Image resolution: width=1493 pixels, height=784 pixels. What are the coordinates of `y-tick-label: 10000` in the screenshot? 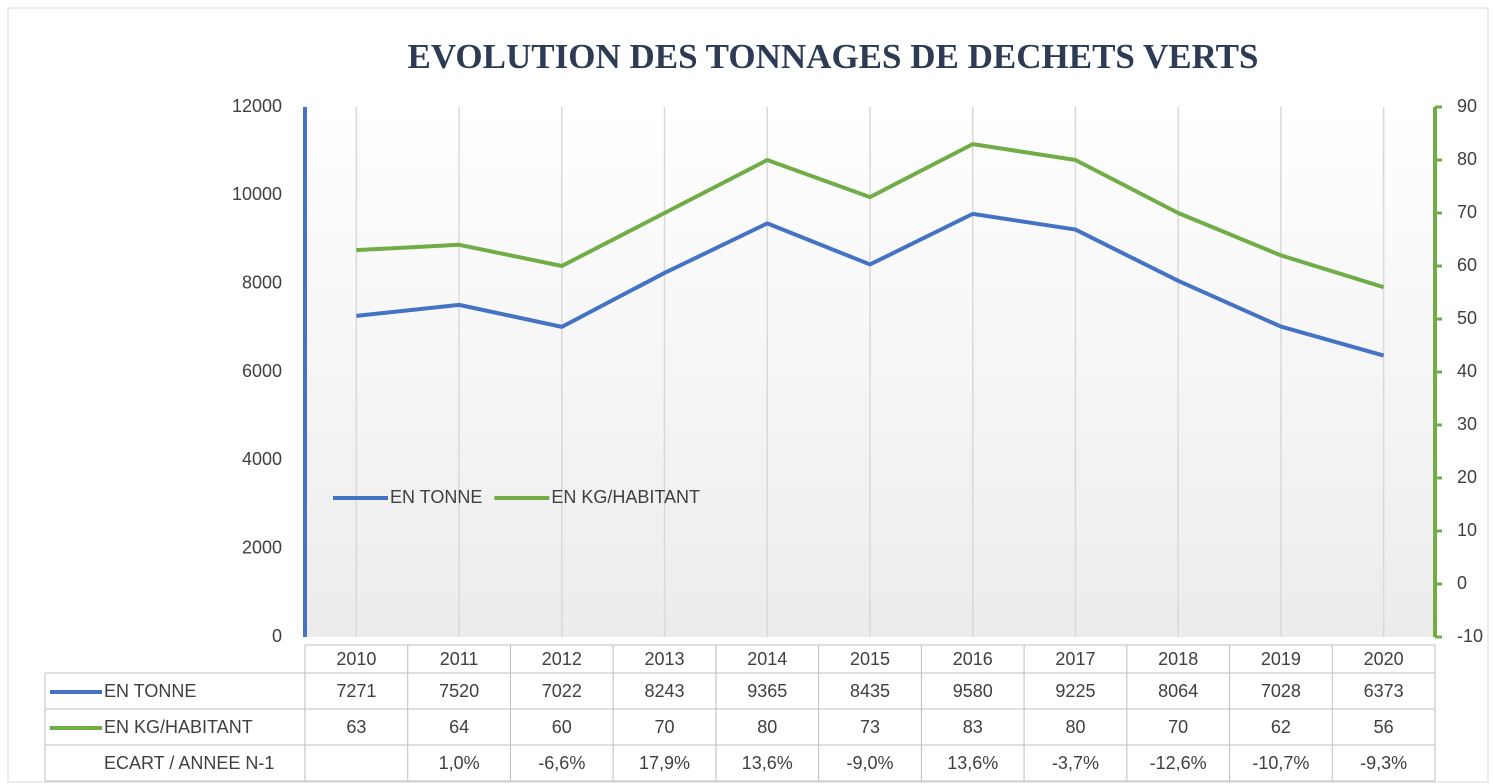 It's located at (257, 194).